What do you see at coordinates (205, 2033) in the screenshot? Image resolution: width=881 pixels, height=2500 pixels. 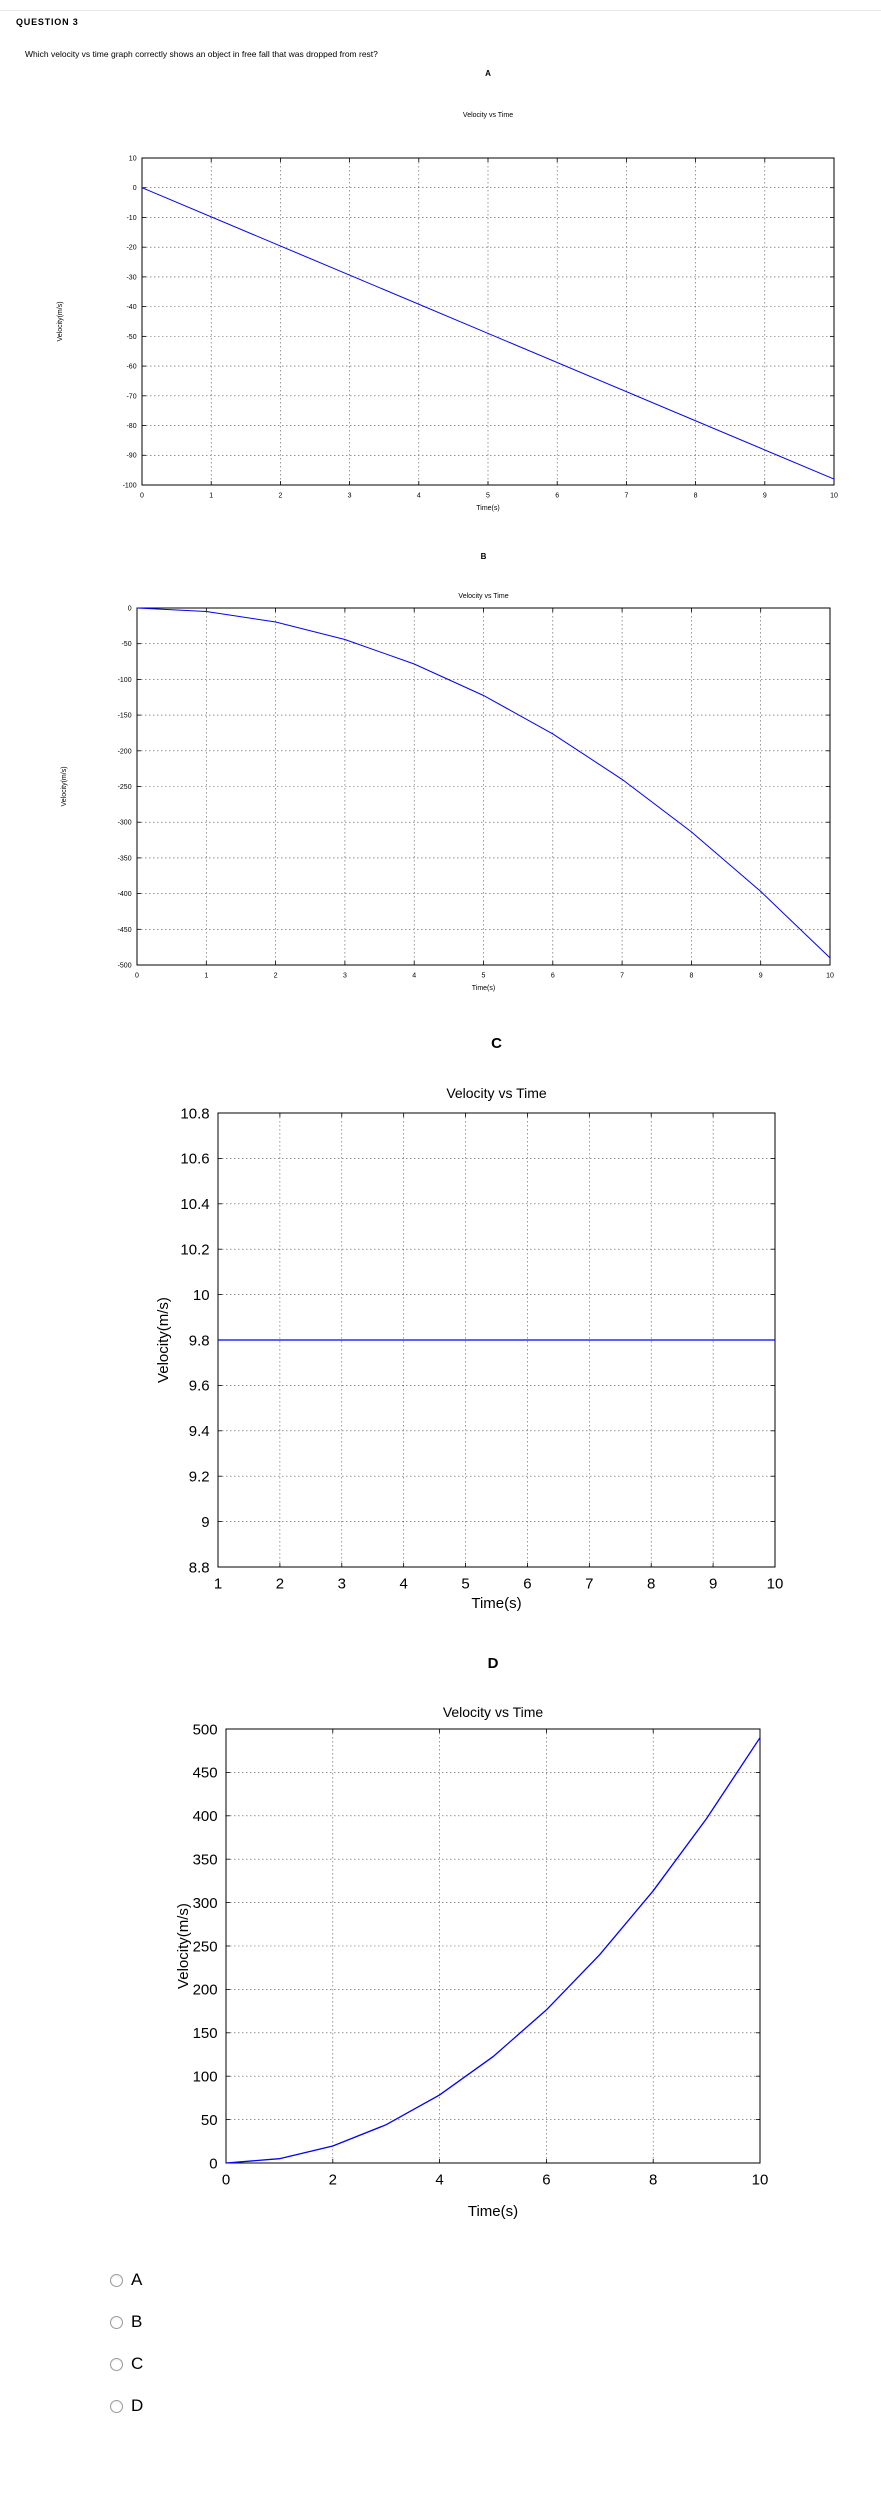 I see `y-tick-label: 150` at bounding box center [205, 2033].